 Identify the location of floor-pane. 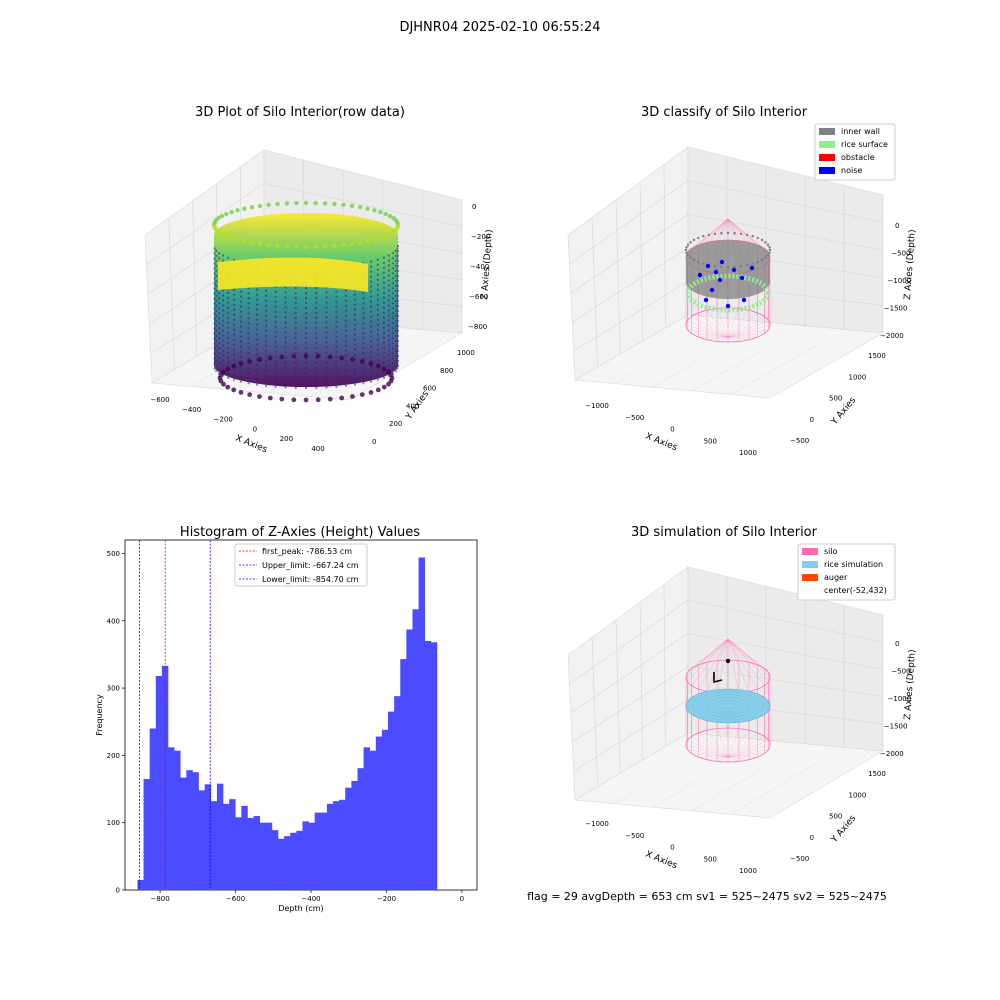
(729, 356).